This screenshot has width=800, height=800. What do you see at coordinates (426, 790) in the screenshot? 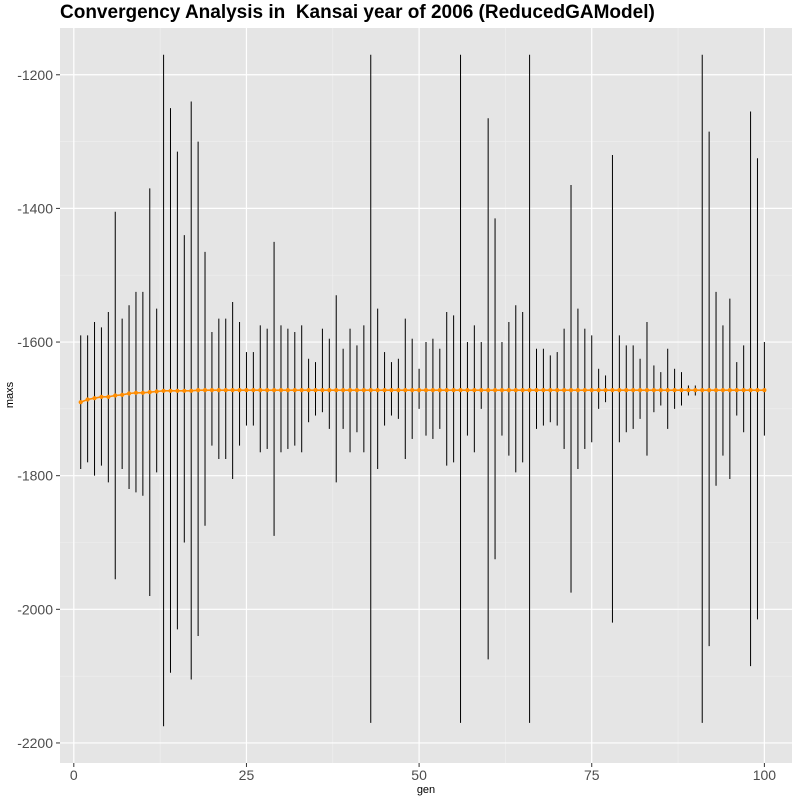
I see `x-axis-title: gen` at bounding box center [426, 790].